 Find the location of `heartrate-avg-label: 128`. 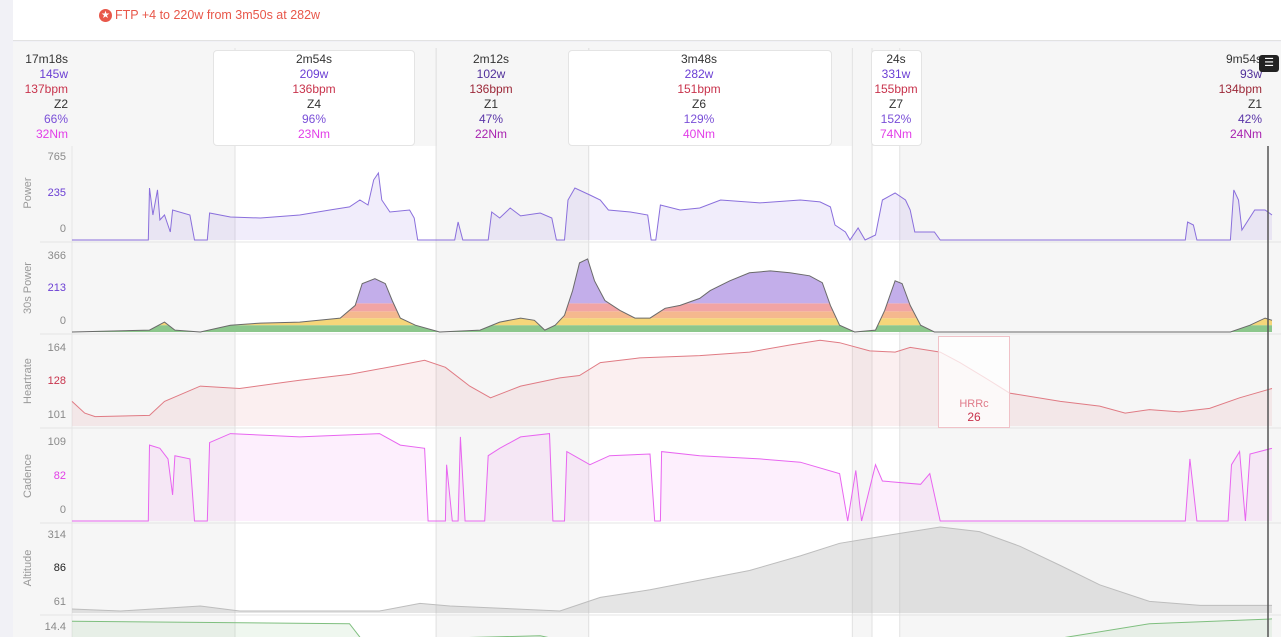

heartrate-avg-label: 128 is located at coordinates (56, 381).